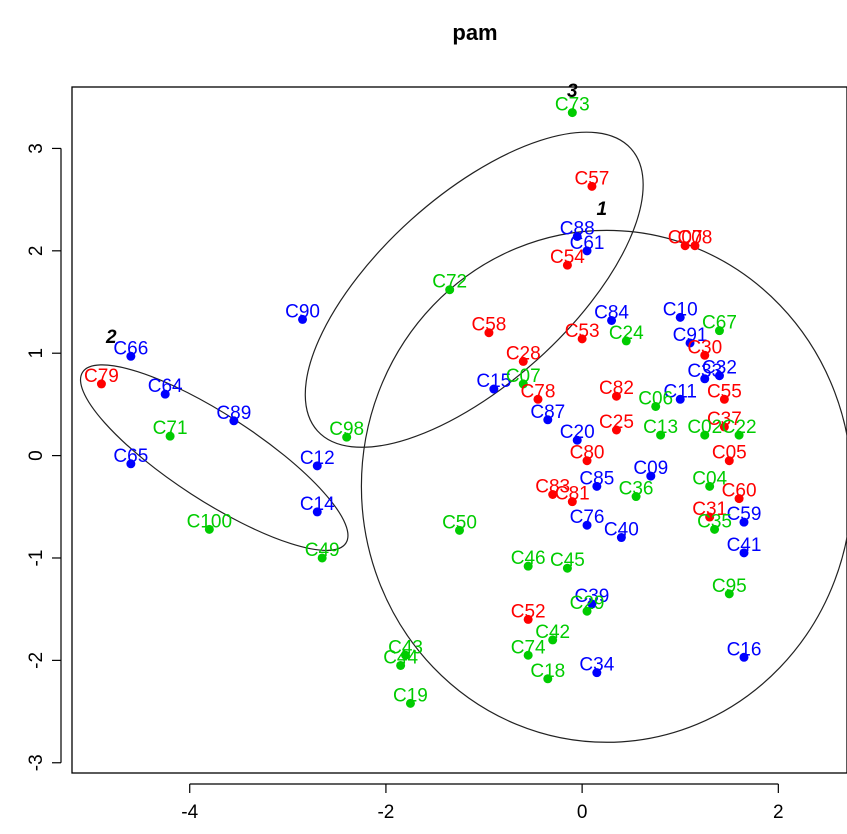 The height and width of the screenshot is (834, 847). What do you see at coordinates (111, 337) in the screenshot?
I see `cluster-number-label: 2` at bounding box center [111, 337].